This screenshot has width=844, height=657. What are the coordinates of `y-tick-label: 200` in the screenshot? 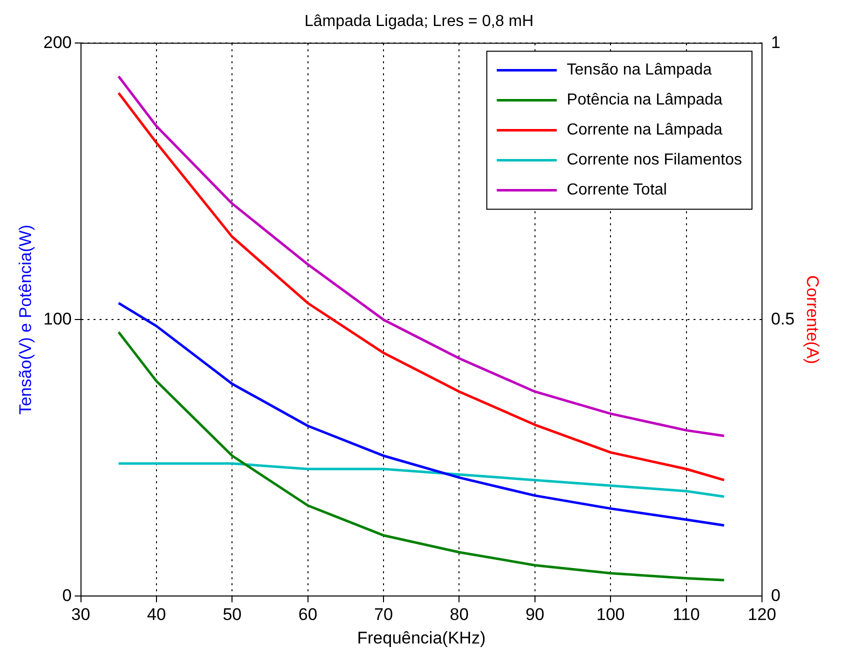 It's located at (57, 42).